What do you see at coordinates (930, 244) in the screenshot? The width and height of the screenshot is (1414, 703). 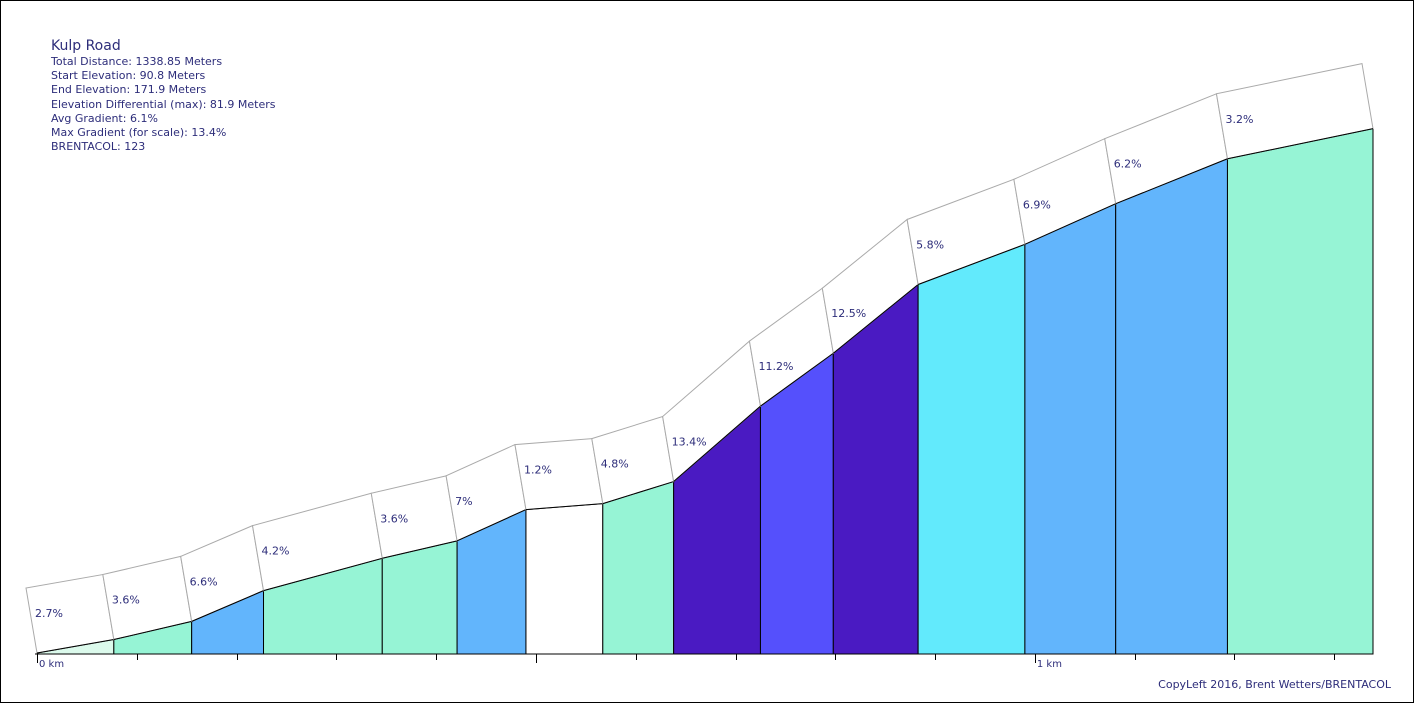 I see `gradient-label-12: 5.8%` at bounding box center [930, 244].